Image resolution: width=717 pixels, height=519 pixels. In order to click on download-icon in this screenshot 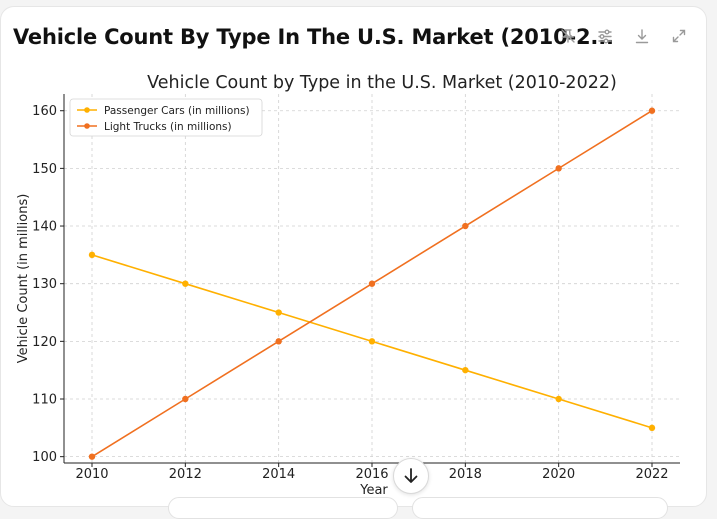, I will do `click(642, 36)`.